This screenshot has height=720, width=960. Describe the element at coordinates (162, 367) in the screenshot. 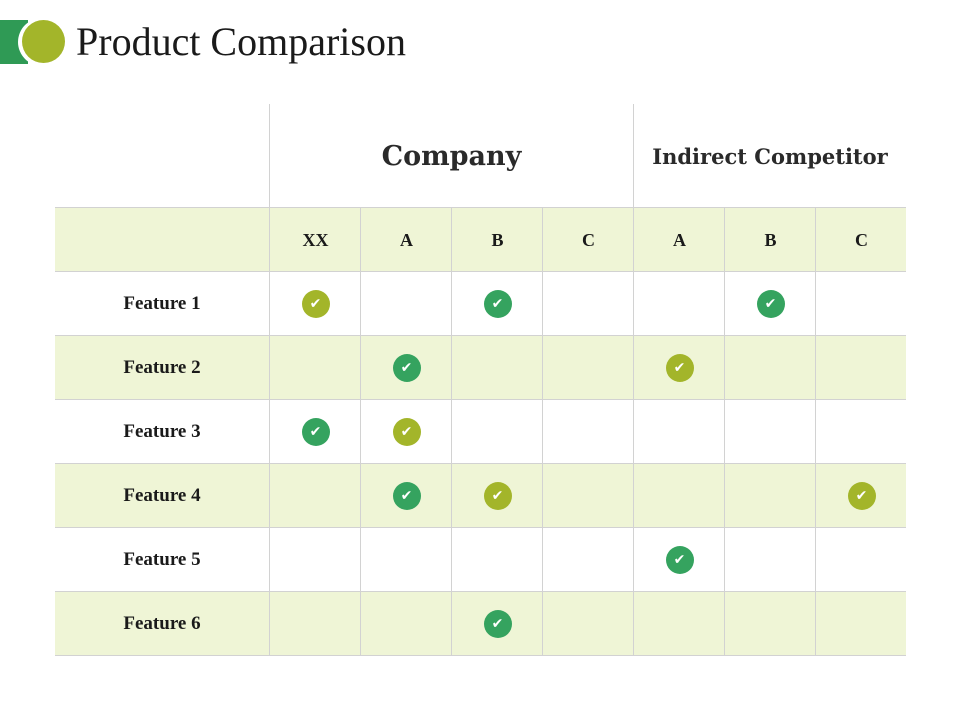

I see `row-label: Feature 2` at that location.